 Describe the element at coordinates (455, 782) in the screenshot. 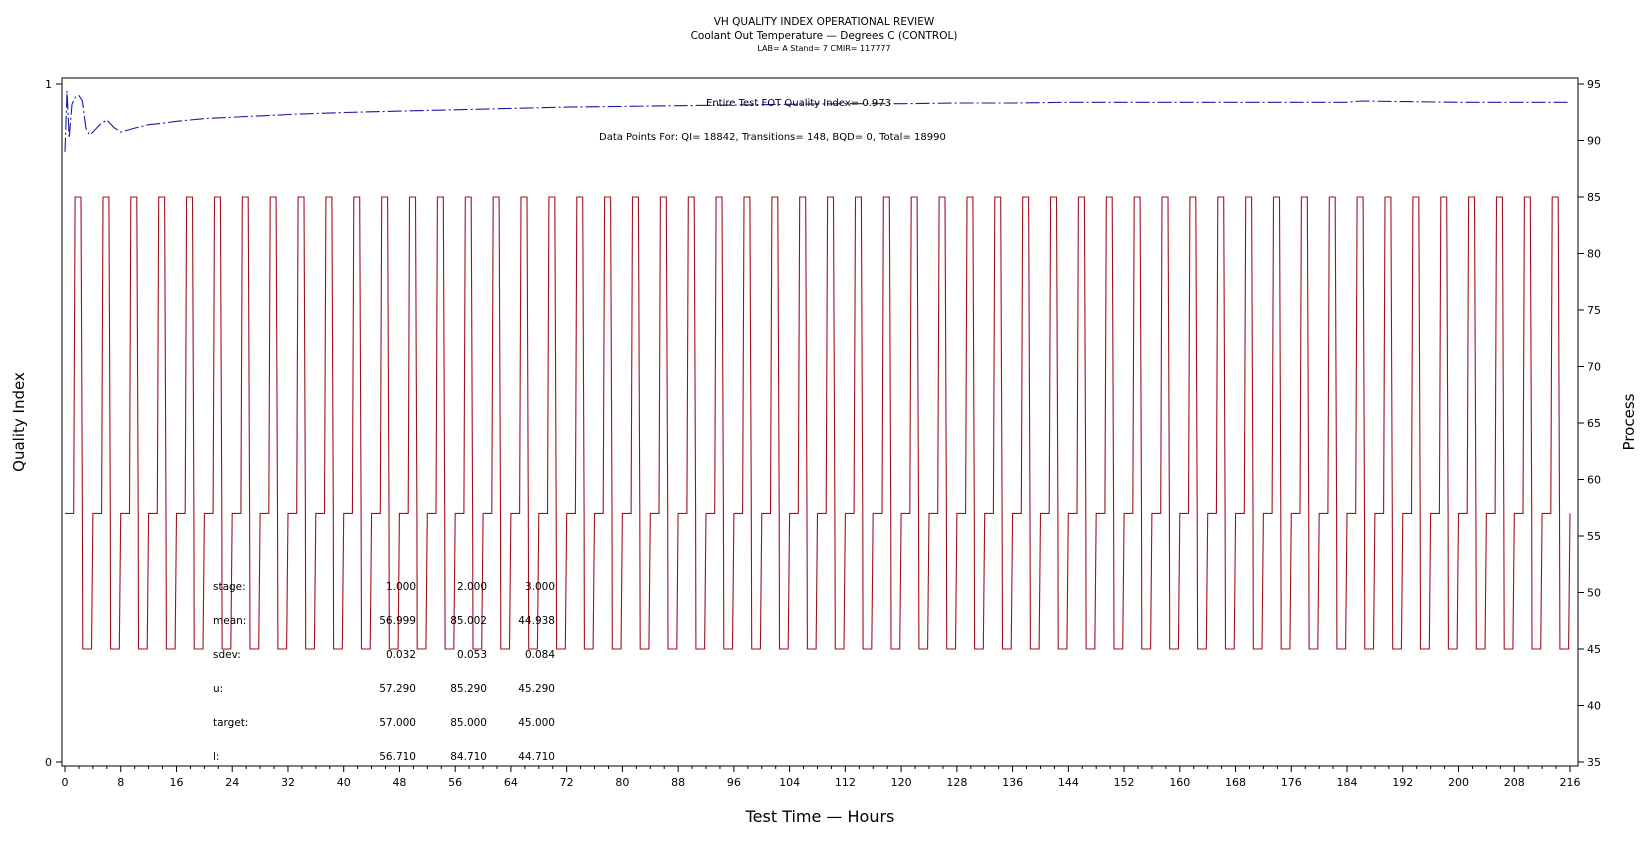

I see `x-tick-label: 56` at that location.